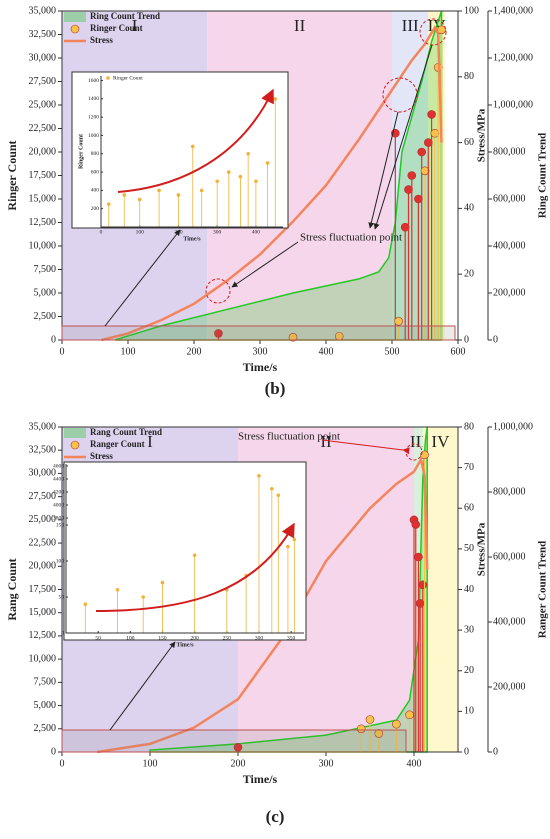  What do you see at coordinates (238, 763) in the screenshot?
I see `x-tick-label: 200` at bounding box center [238, 763].